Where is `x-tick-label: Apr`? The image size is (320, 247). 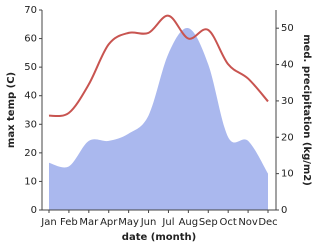
x-tick-label: Apr is located at coordinates (109, 222).